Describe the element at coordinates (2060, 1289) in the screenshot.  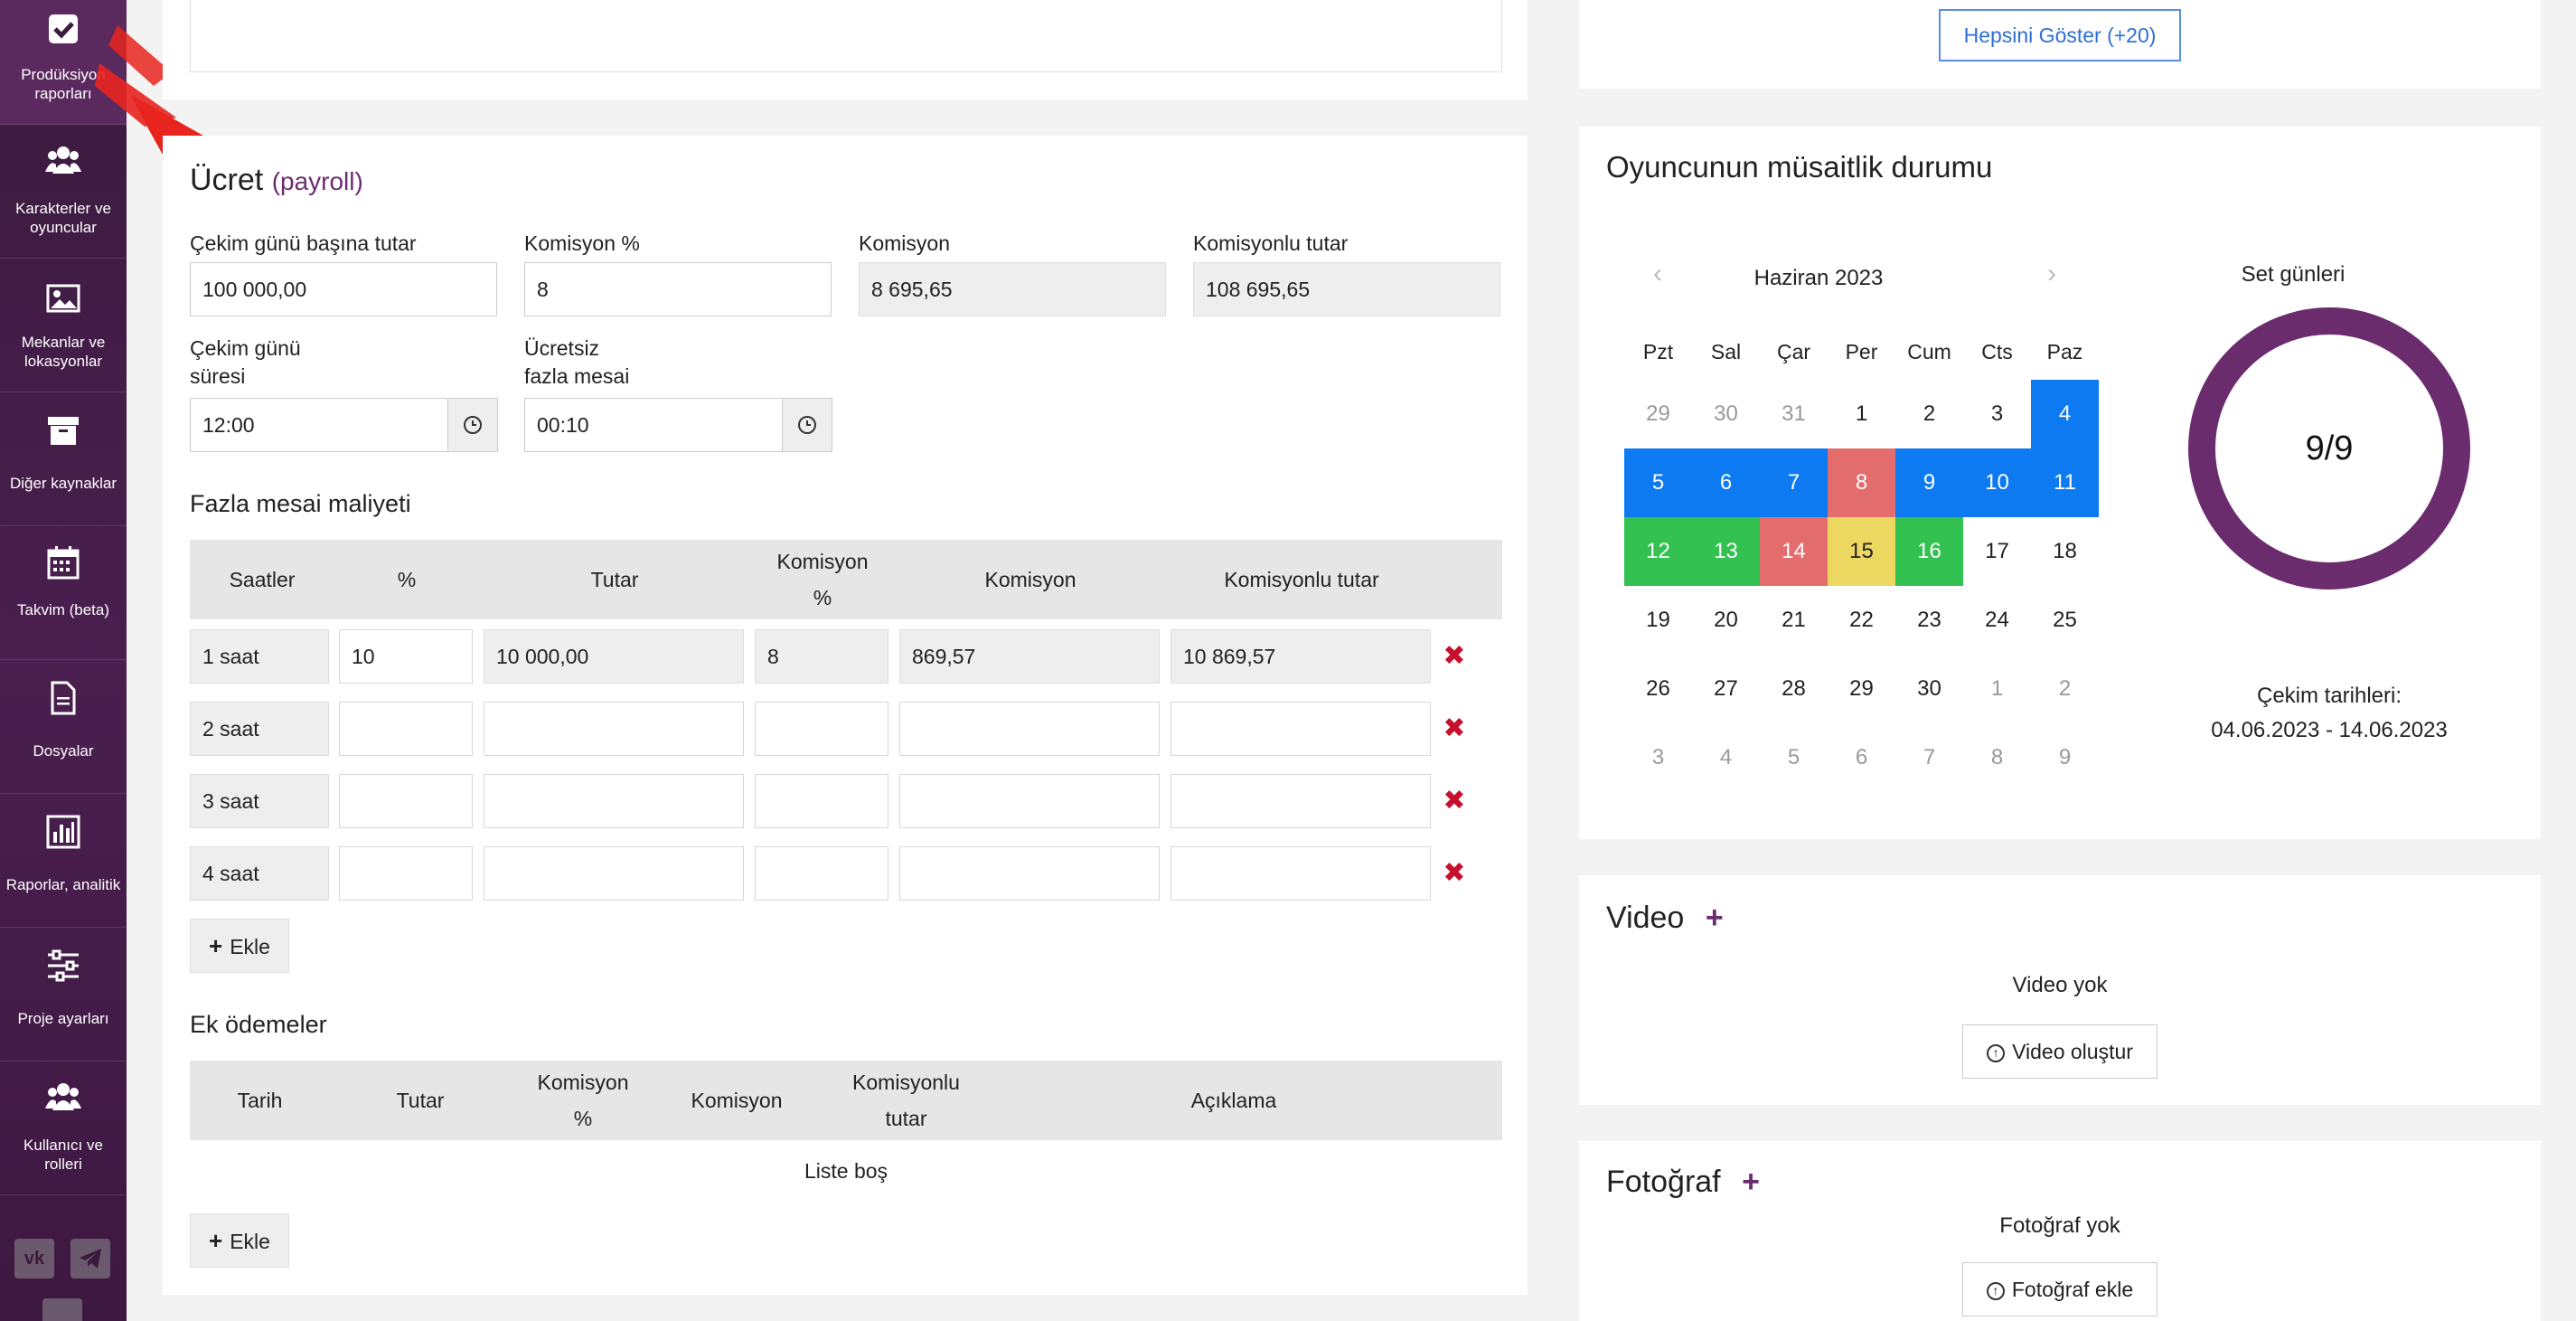
I see `add-photo-button: ↑ Fotoğraf ekle` at that location.